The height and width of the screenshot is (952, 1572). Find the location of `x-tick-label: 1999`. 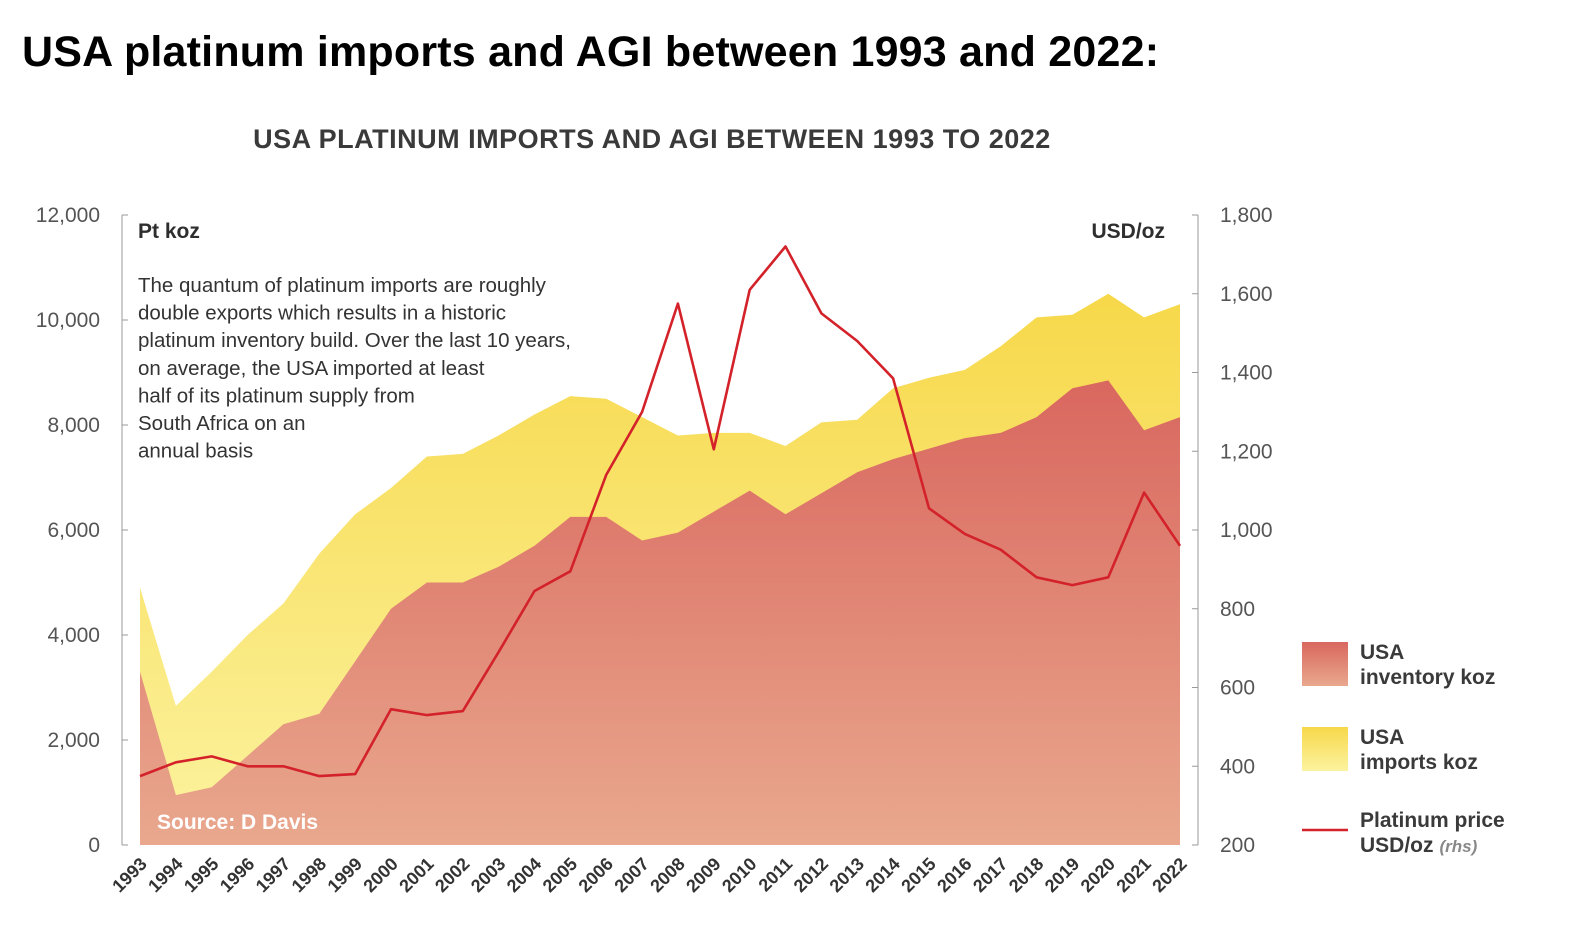

x-tick-label: 1999 is located at coordinates (345, 875).